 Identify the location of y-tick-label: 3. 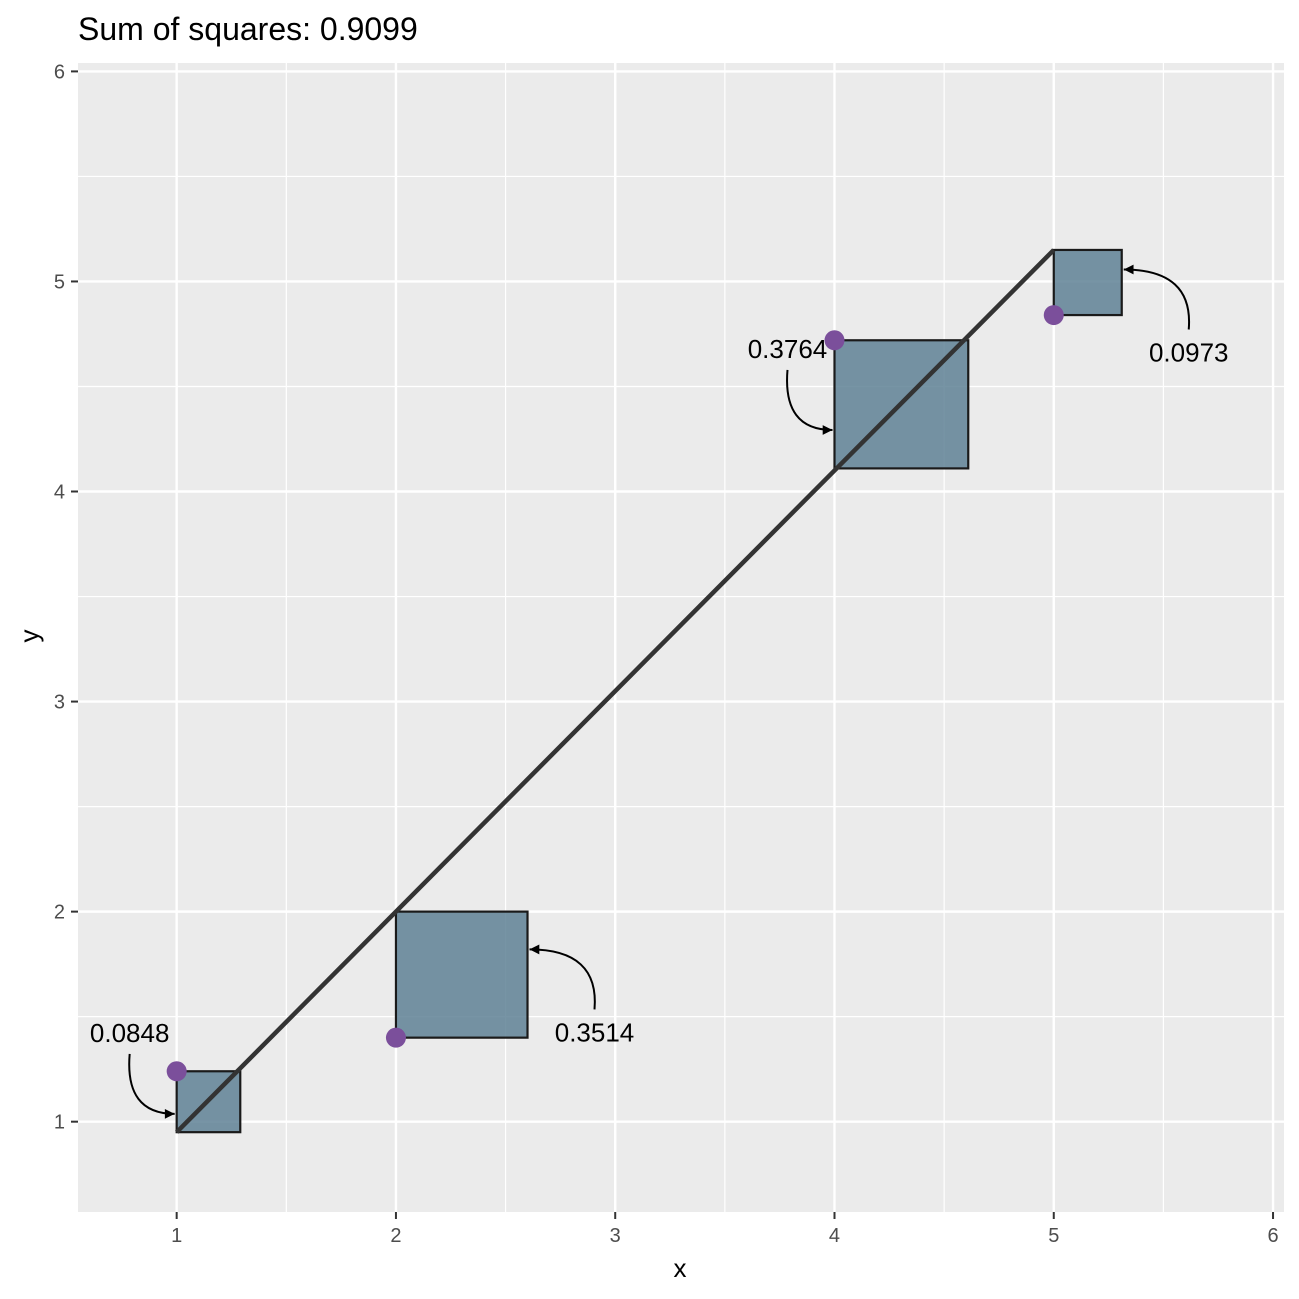
(59, 703).